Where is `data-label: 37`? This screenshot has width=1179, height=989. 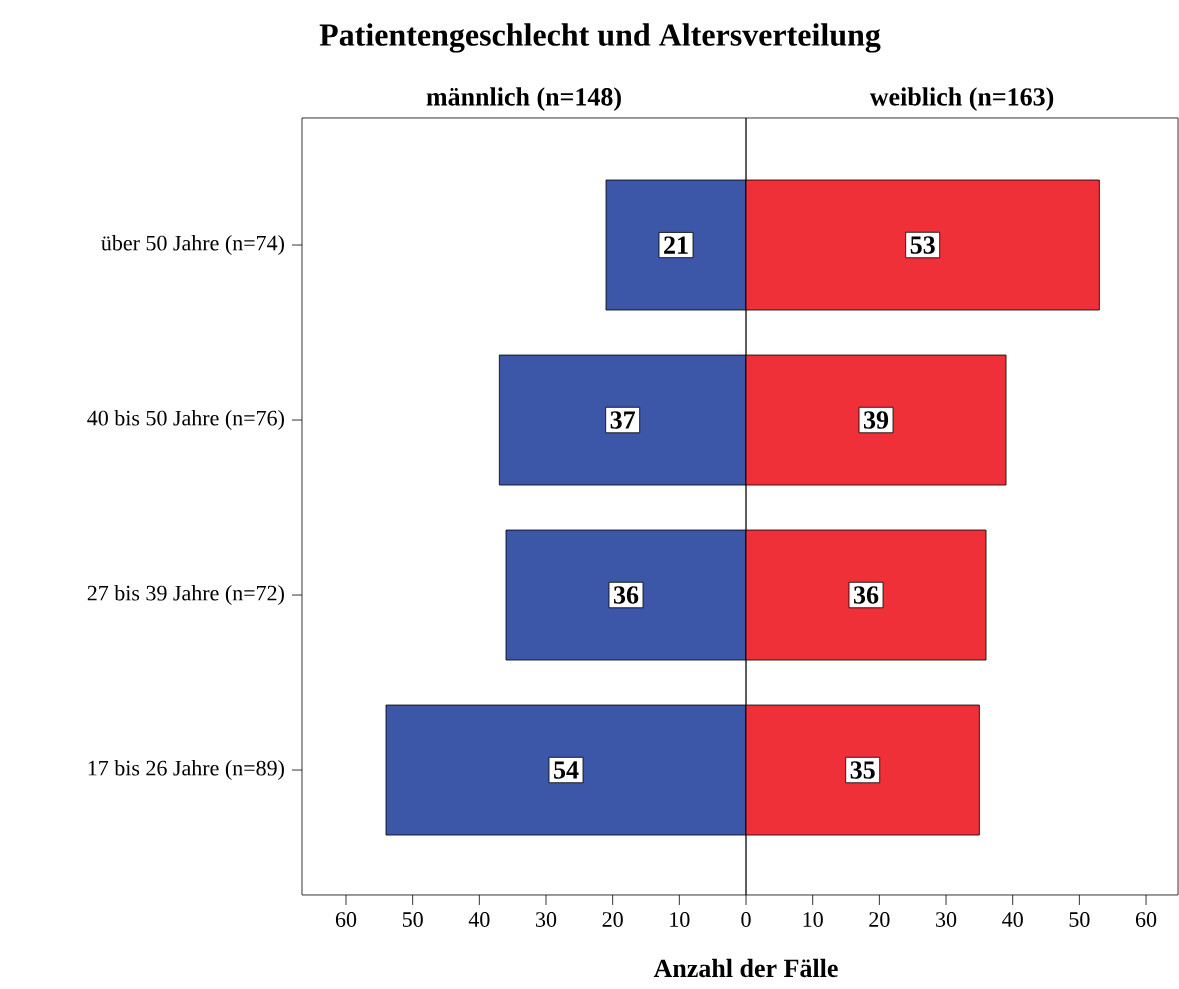
data-label: 37 is located at coordinates (623, 420).